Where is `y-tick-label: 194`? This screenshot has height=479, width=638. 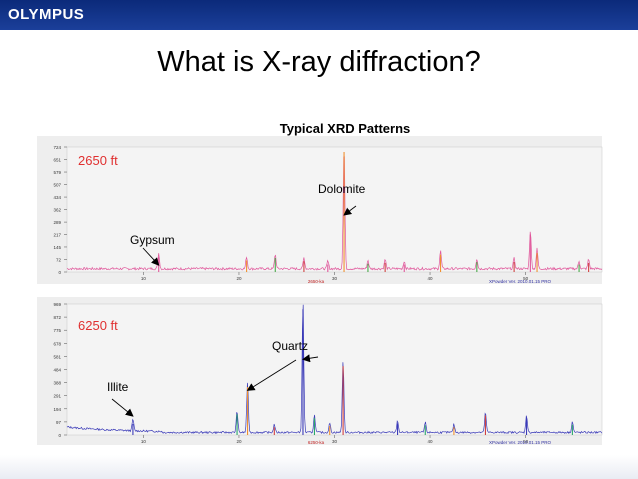 y-tick-label: 194 is located at coordinates (57, 409).